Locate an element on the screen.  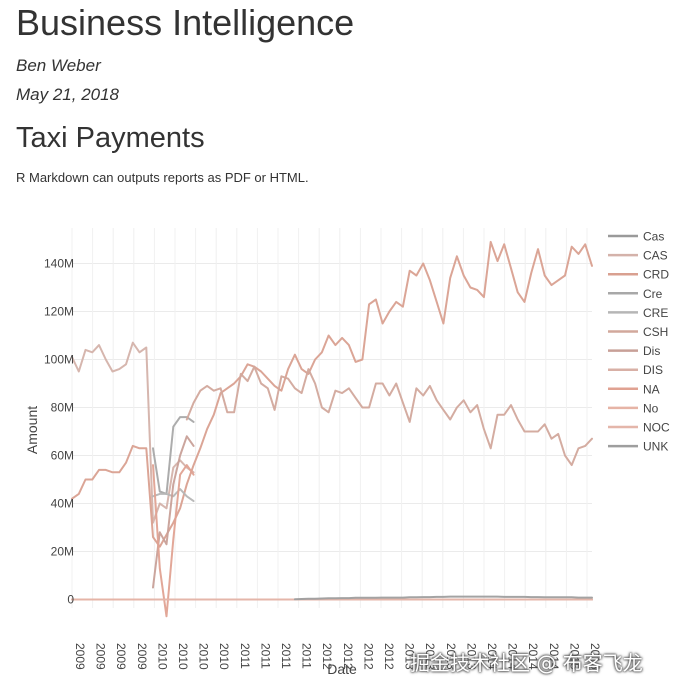
section-heading: Taxi Payments is located at coordinates (110, 138).